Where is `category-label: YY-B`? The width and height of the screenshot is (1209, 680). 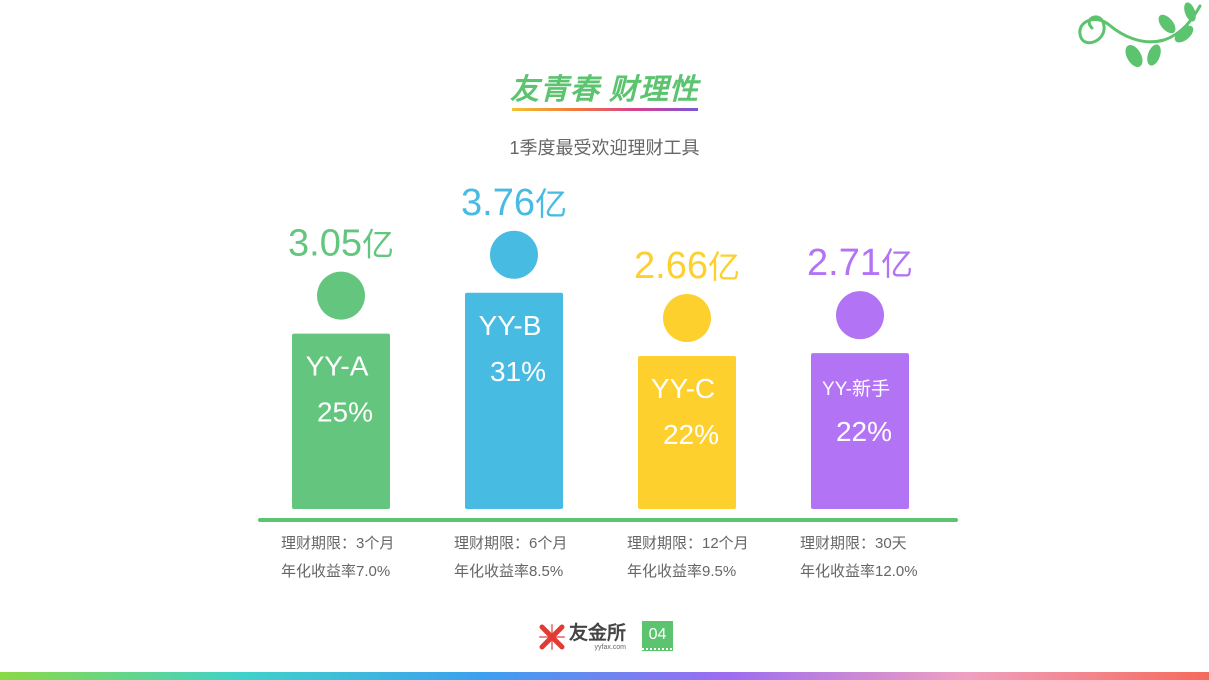
category-label: YY-B is located at coordinates (510, 325).